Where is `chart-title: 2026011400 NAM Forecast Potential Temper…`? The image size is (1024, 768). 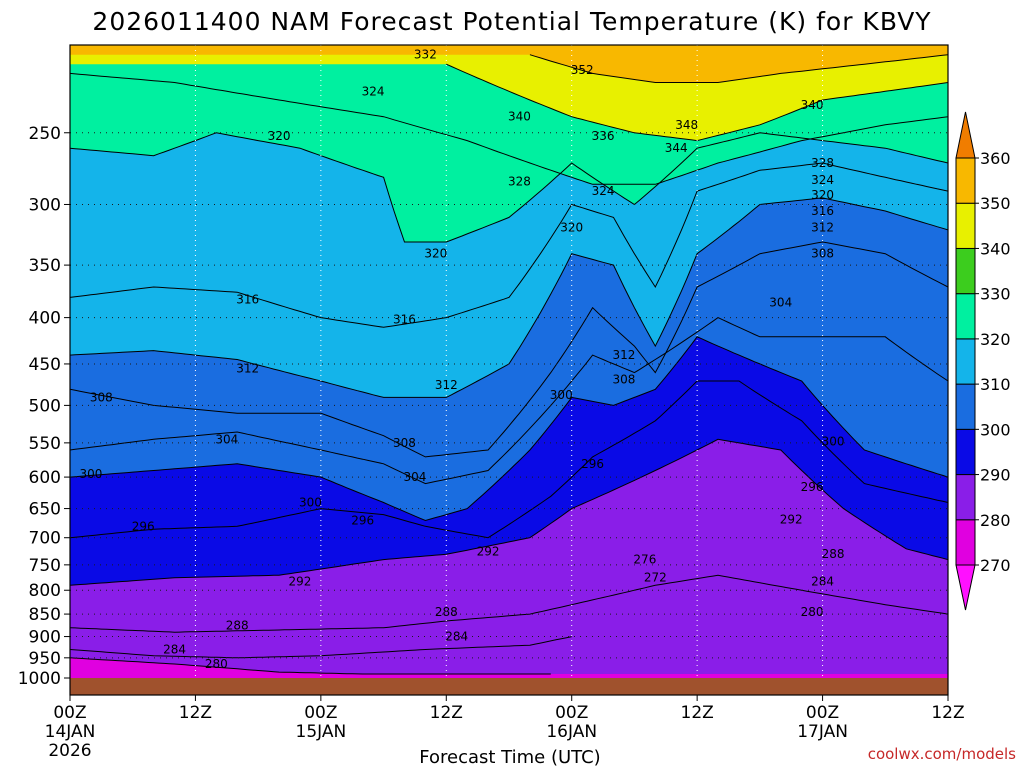 chart-title: 2026011400 NAM Forecast Potential Temper… is located at coordinates (511, 21).